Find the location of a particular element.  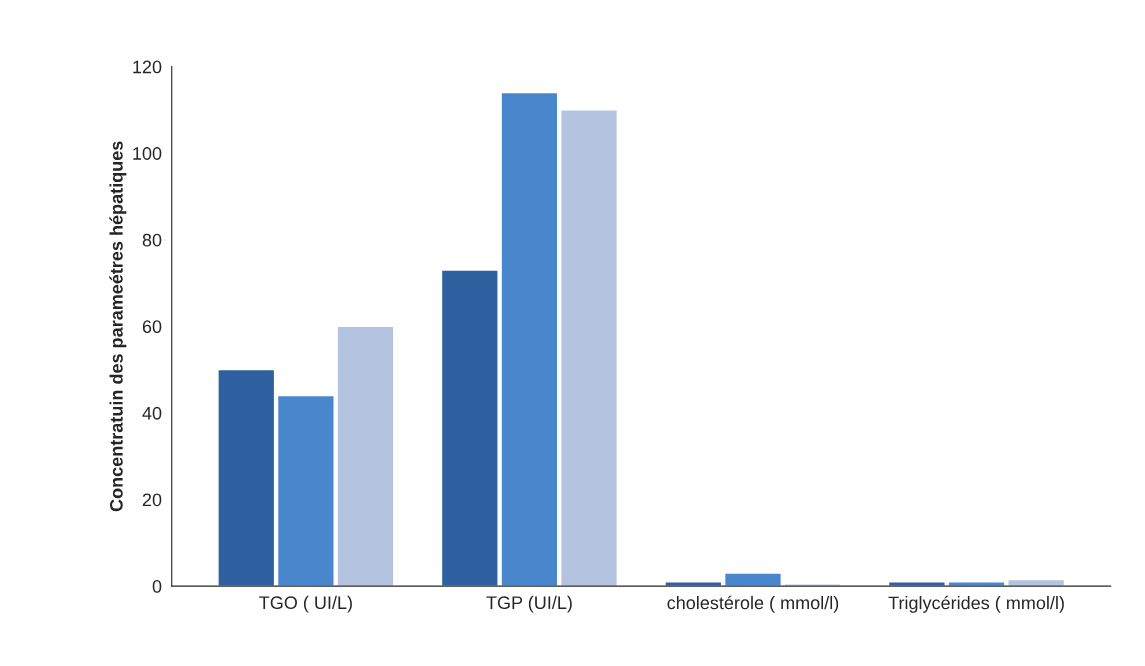

y-tick-label: 120 is located at coordinates (147, 67).